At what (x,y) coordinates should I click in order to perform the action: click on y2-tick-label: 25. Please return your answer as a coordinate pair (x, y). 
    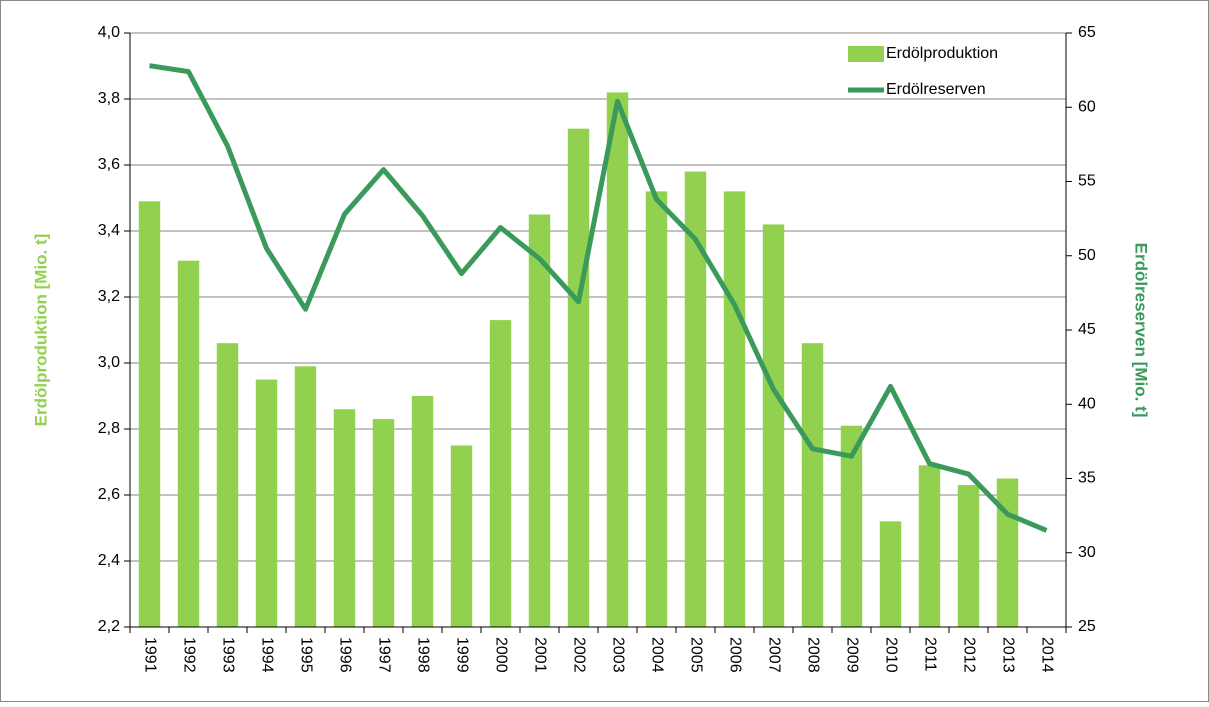
    Looking at the image, I should click on (1087, 626).